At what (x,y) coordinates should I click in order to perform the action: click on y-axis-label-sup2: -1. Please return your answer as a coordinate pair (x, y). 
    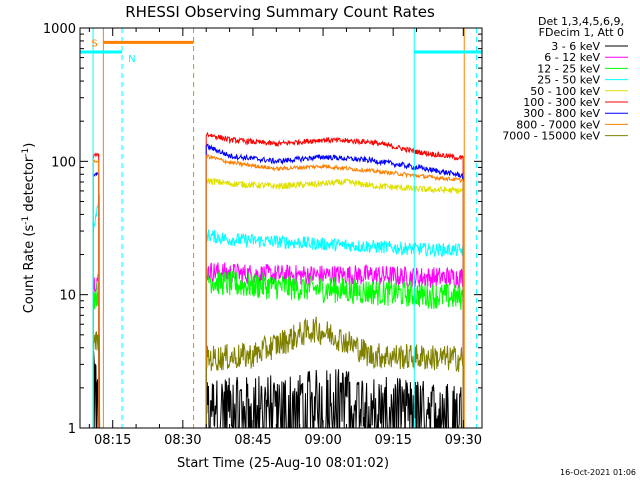
    Looking at the image, I should click on (26, 152).